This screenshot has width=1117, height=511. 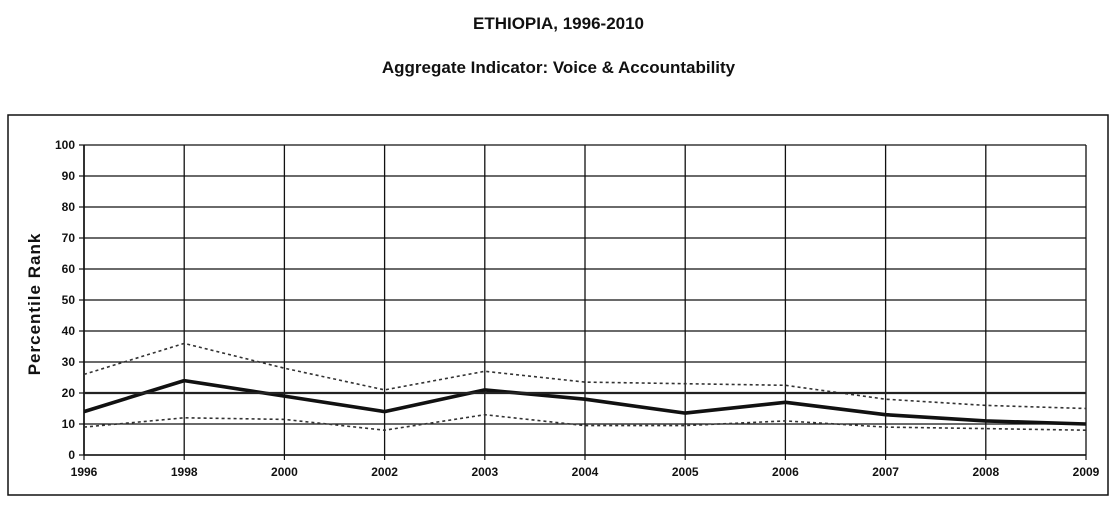 I want to click on y-tick-label: 10, so click(x=69, y=424).